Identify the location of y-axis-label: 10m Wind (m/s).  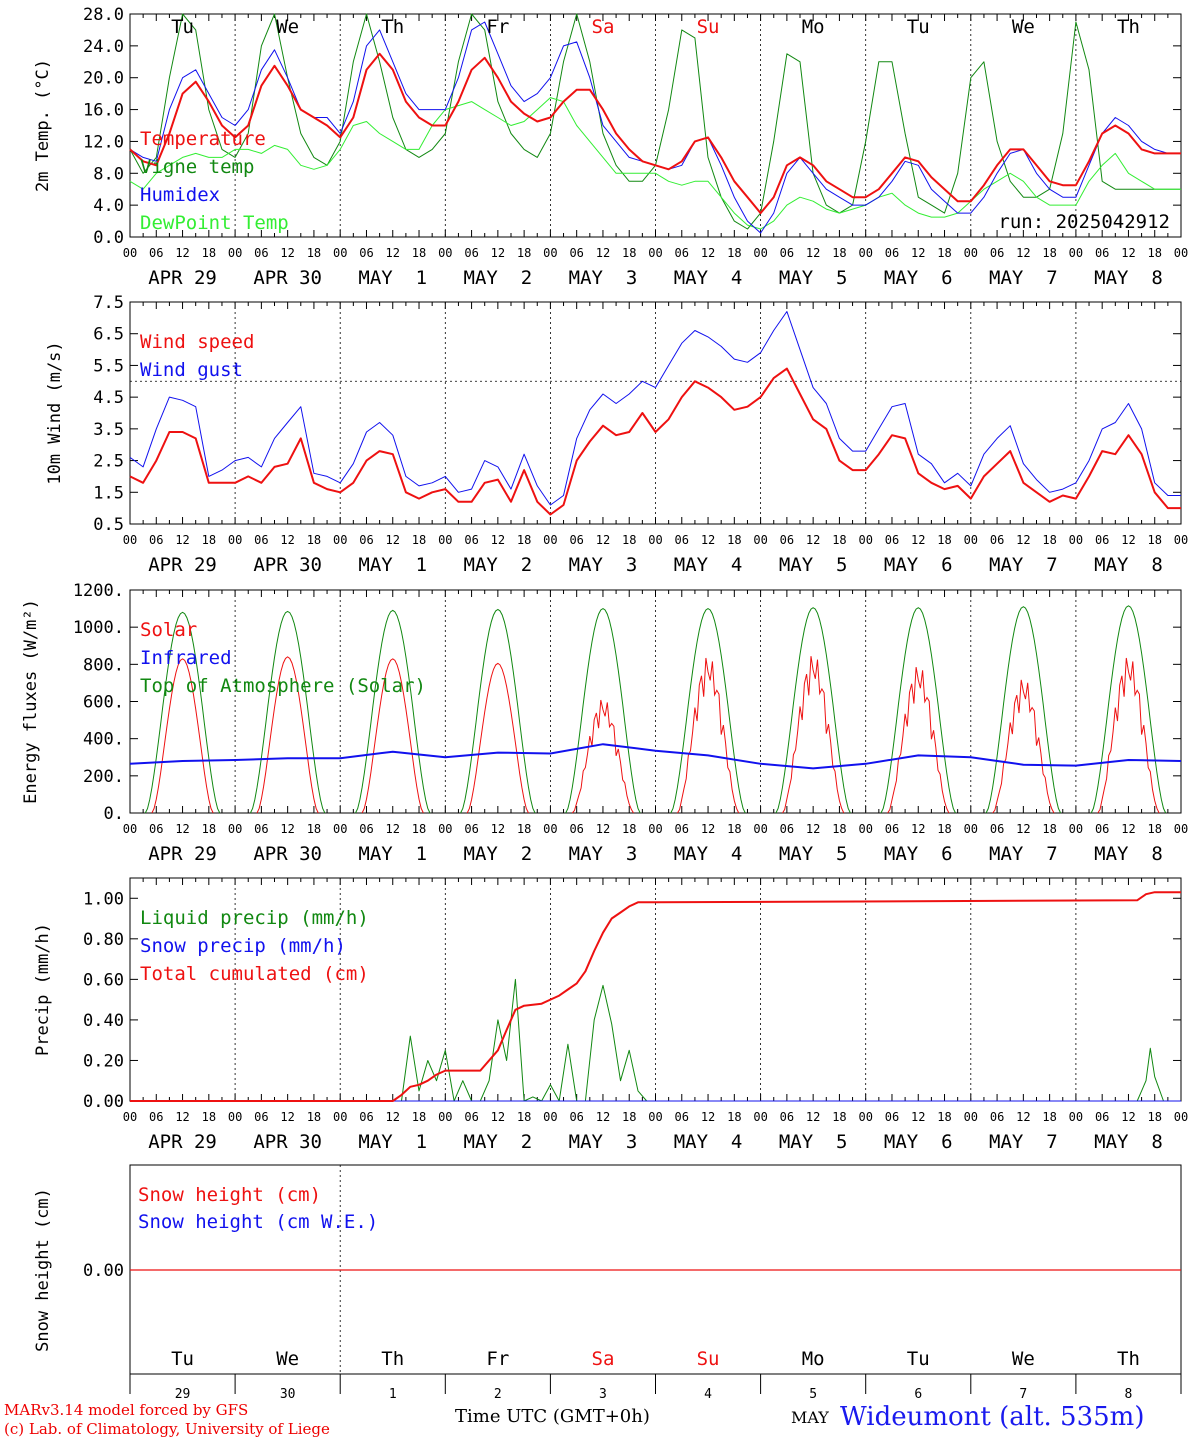
(55, 412).